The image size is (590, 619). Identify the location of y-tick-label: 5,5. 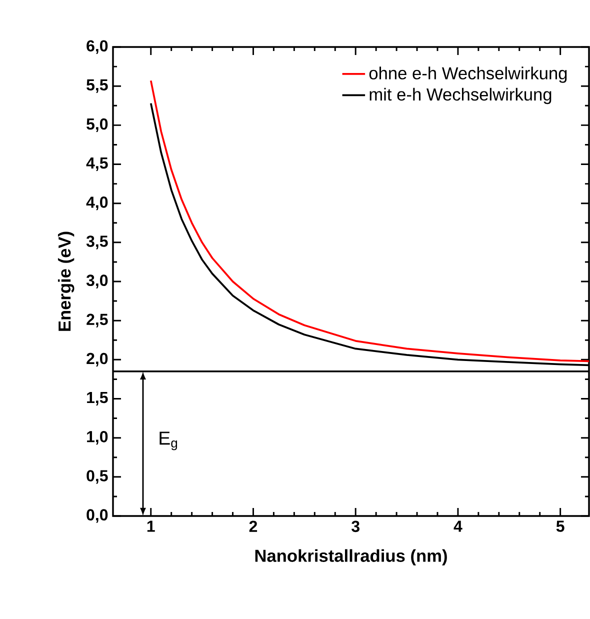
(97, 86).